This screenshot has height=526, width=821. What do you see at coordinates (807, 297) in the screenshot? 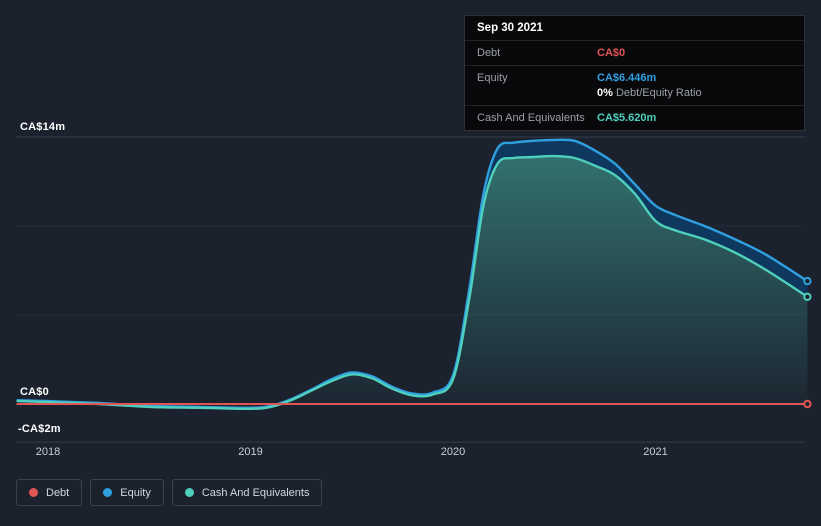
I see `cash-end-marker` at bounding box center [807, 297].